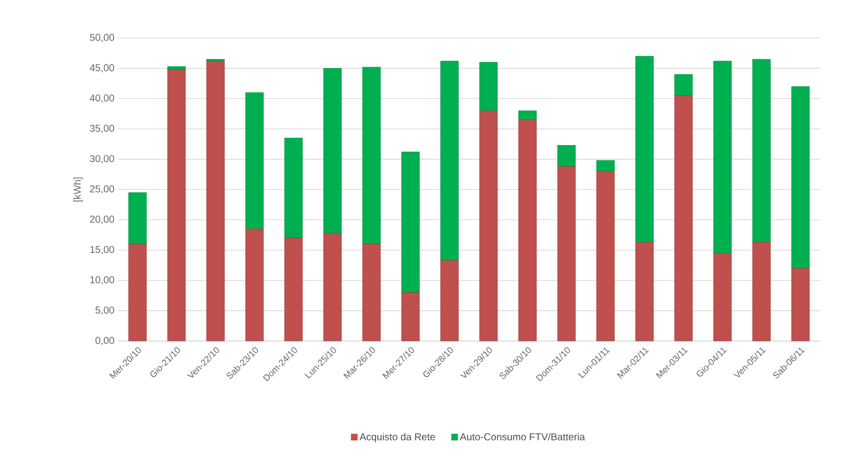 This screenshot has height=470, width=845. Describe the element at coordinates (102, 38) in the screenshot. I see `y-tick-label: 50,00` at that location.